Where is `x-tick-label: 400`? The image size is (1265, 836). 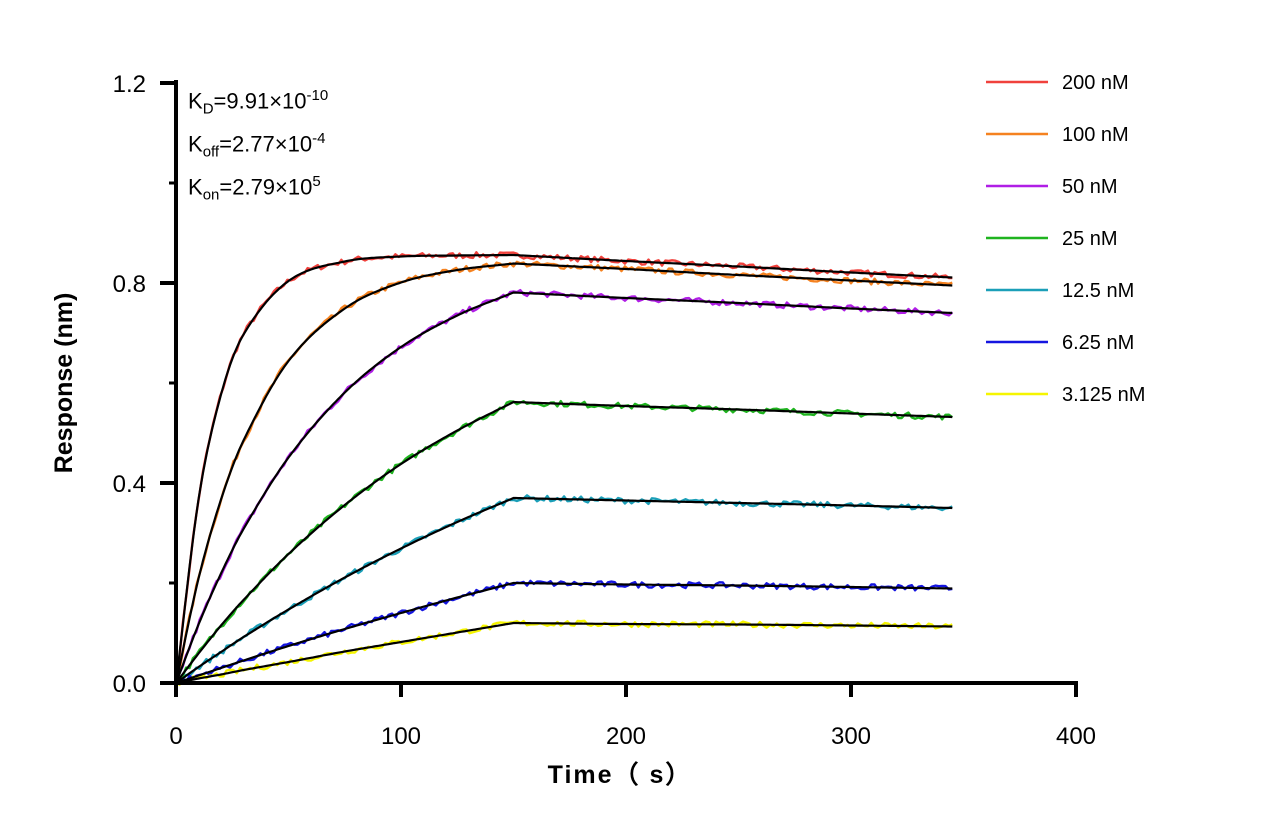 x-tick-label: 400 is located at coordinates (1076, 736).